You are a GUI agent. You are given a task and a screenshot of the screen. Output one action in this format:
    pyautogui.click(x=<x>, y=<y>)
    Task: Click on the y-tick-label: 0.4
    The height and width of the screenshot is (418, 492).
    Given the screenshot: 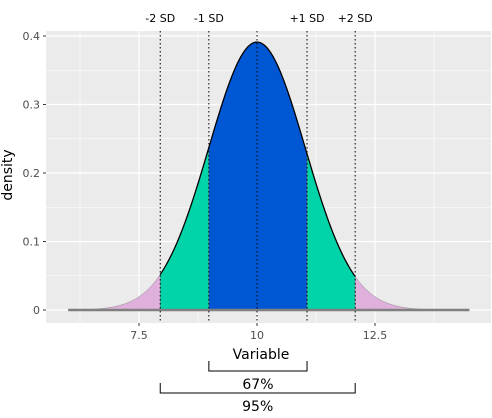 What is the action you would take?
    pyautogui.click(x=32, y=36)
    